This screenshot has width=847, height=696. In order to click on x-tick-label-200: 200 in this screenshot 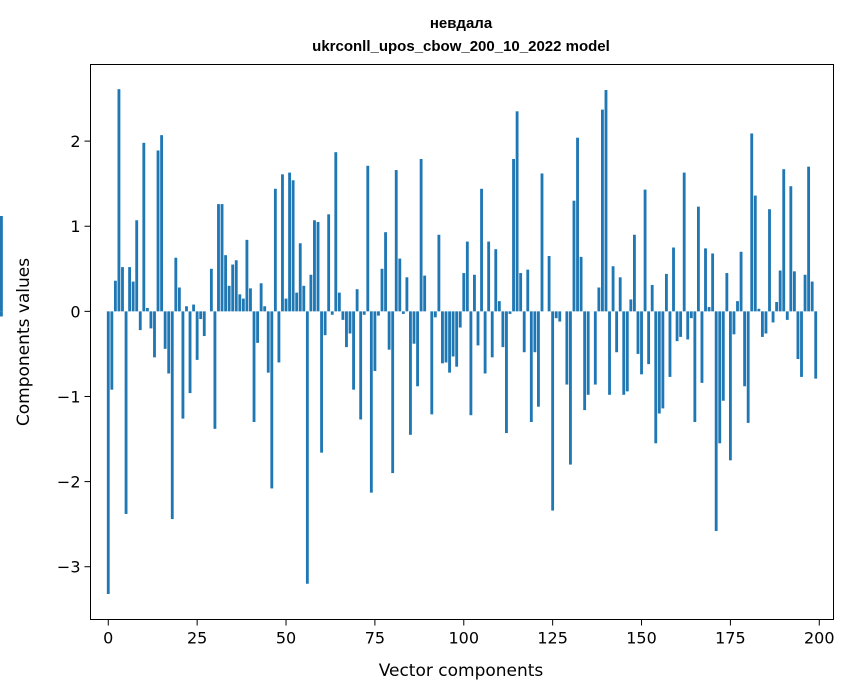, I will do `click(819, 638)`.